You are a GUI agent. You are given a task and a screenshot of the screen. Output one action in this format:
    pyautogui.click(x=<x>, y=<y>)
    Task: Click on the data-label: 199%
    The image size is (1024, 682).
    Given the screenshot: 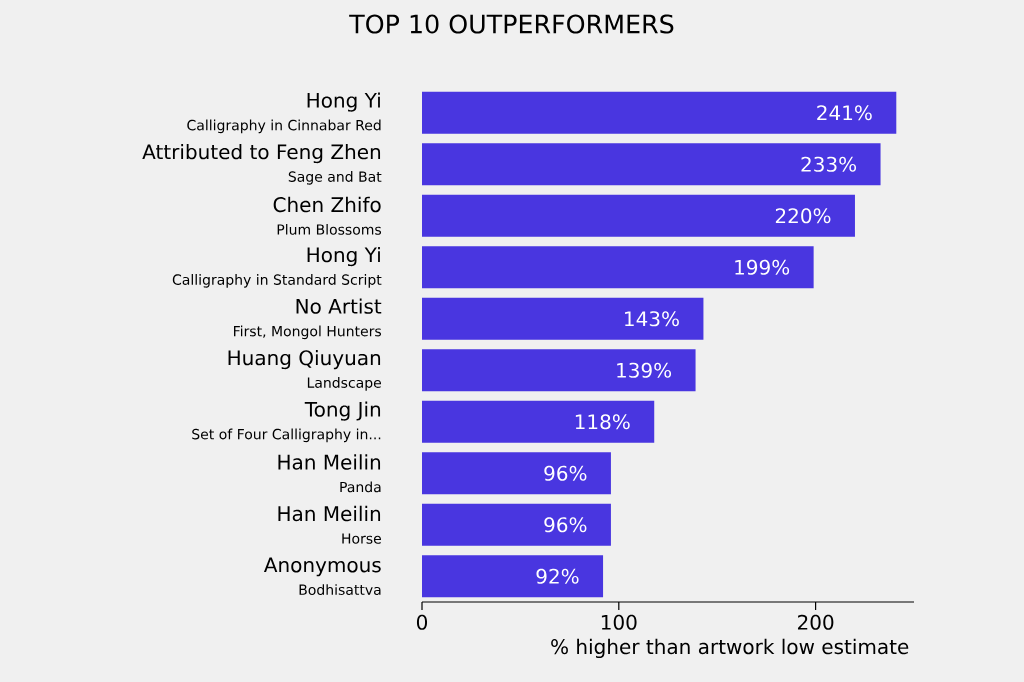 What is the action you would take?
    pyautogui.click(x=762, y=267)
    